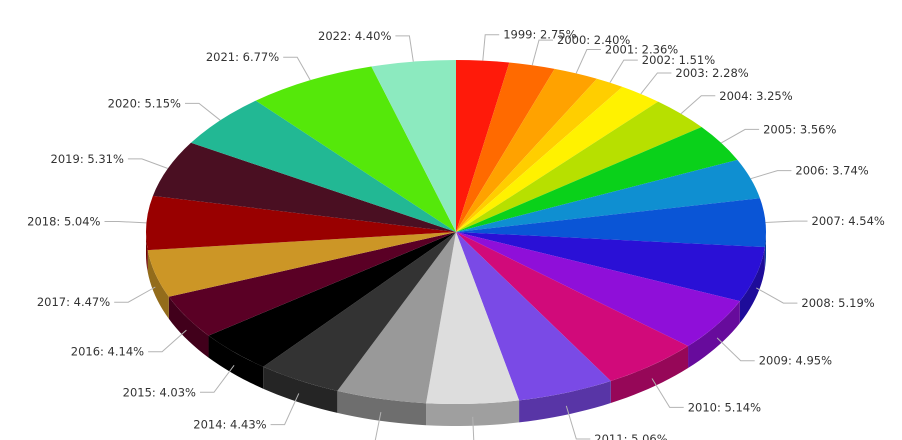 The image size is (902, 440). What do you see at coordinates (107, 352) in the screenshot?
I see `slice-label-2016: 2016: 4.14%` at bounding box center [107, 352].